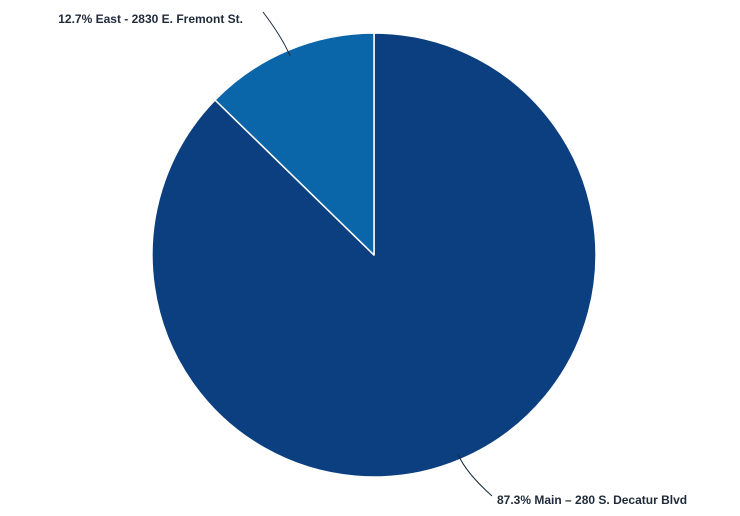 This screenshot has height=516, width=740. Describe the element at coordinates (276, 34) in the screenshot. I see `leader-line-east` at that location.